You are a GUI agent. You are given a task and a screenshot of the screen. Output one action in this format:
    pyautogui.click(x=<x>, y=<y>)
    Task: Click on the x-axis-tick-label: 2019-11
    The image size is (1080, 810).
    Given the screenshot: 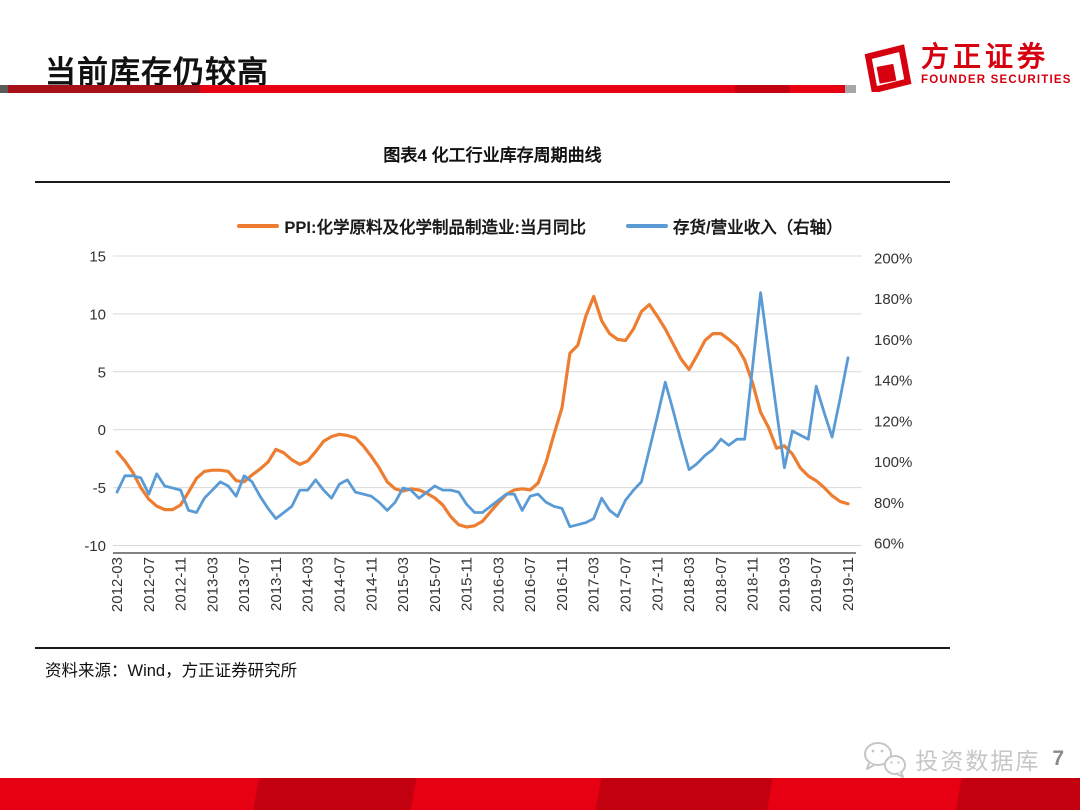 What is the action you would take?
    pyautogui.click(x=848, y=584)
    